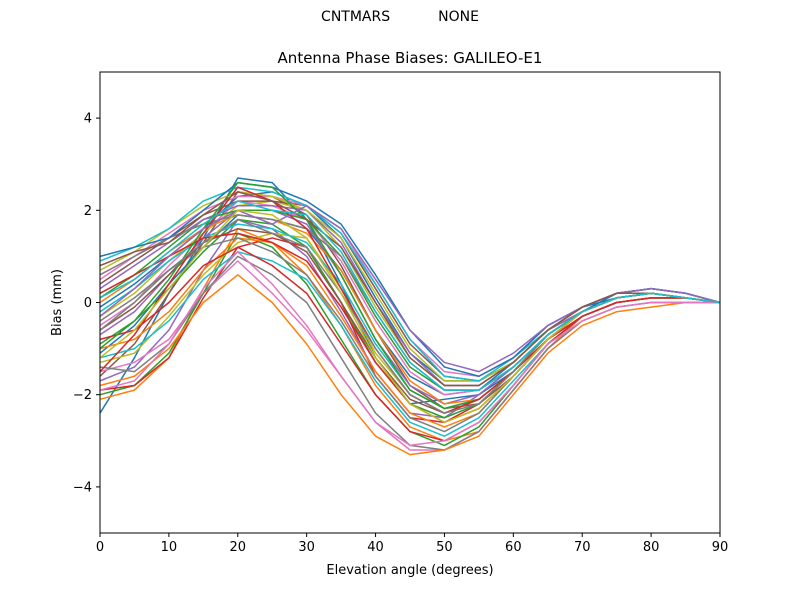 This screenshot has width=800, height=600. Describe the element at coordinates (412, 544) in the screenshot. I see `x-axis: 0 10 20 30 40 50 60 70 80 90` at that location.